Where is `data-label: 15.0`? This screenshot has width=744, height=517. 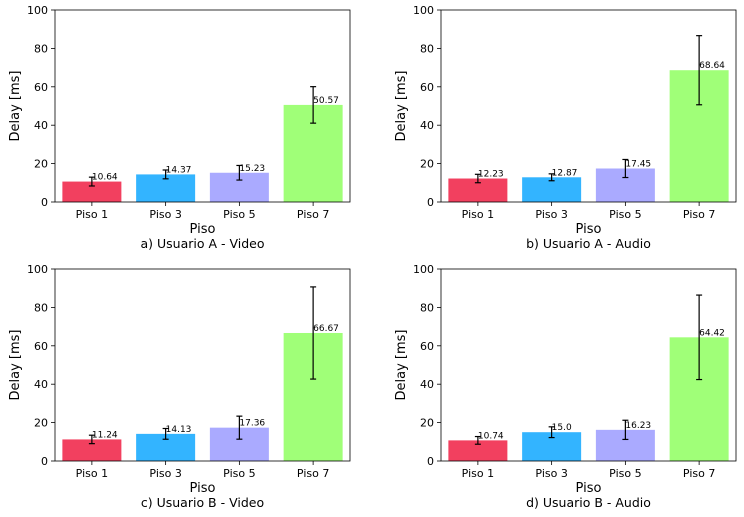 data-label: 15.0 is located at coordinates (562, 428).